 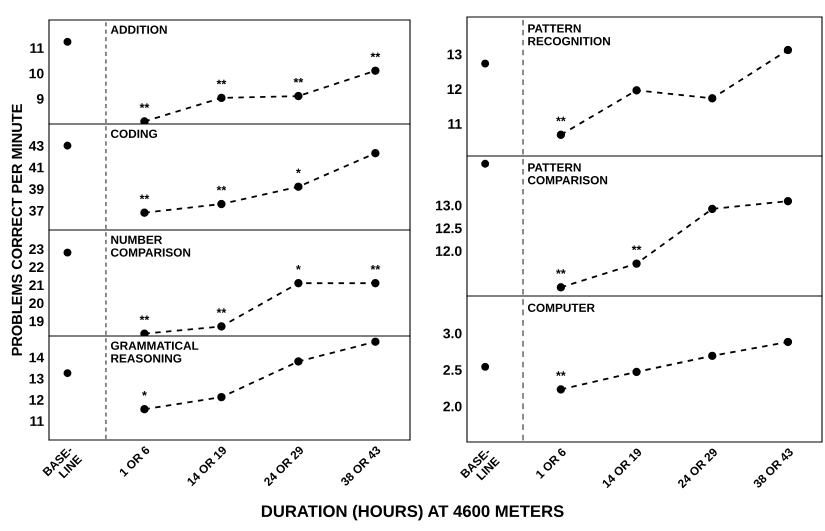 What do you see at coordinates (569, 35) in the screenshot?
I see `text: PATTERN RECOGNITION` at bounding box center [569, 35].